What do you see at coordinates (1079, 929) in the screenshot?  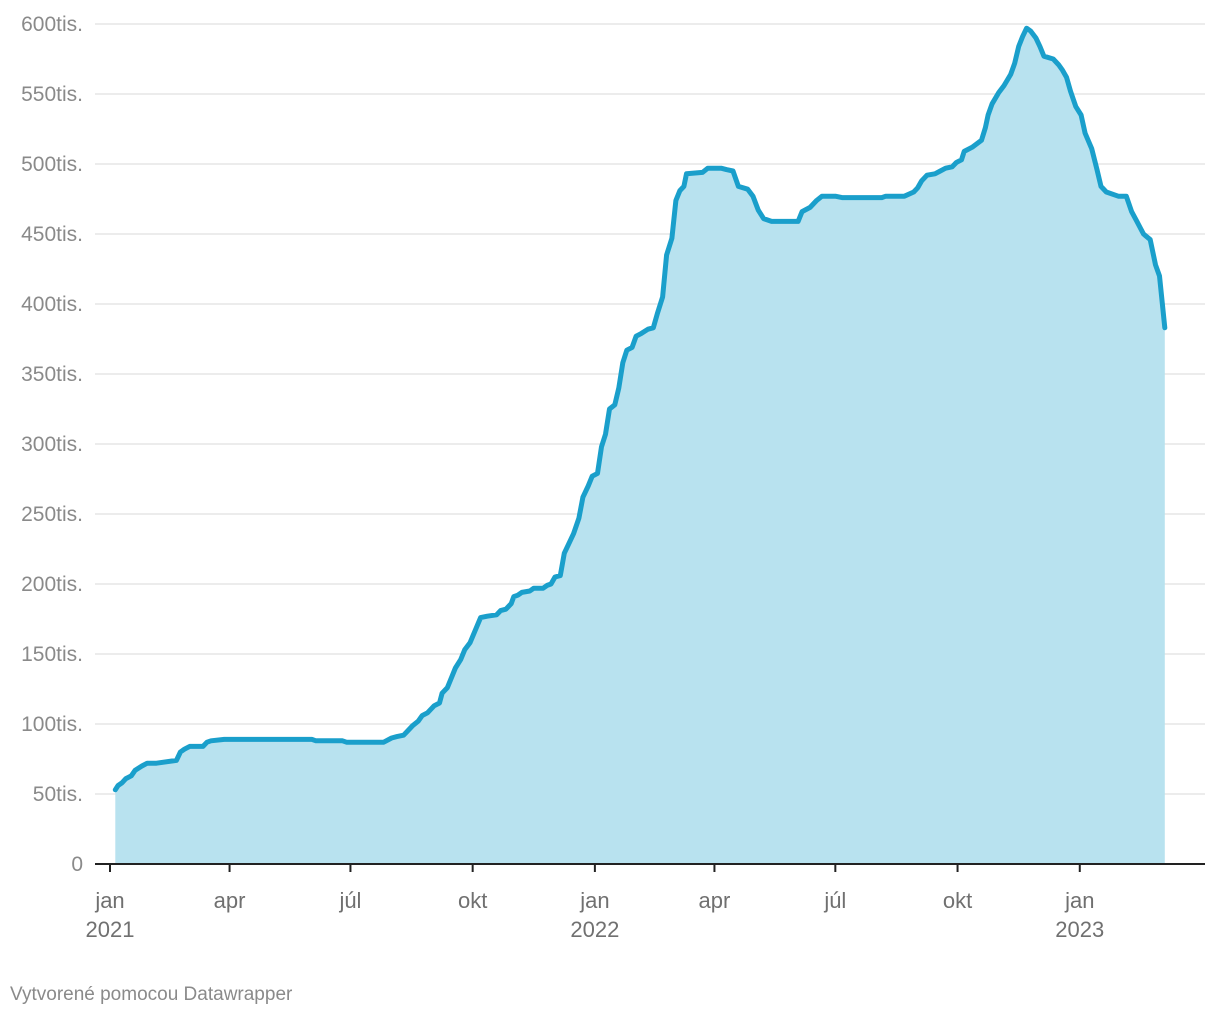 I see `x-tick-year-label: 2023` at bounding box center [1079, 929].